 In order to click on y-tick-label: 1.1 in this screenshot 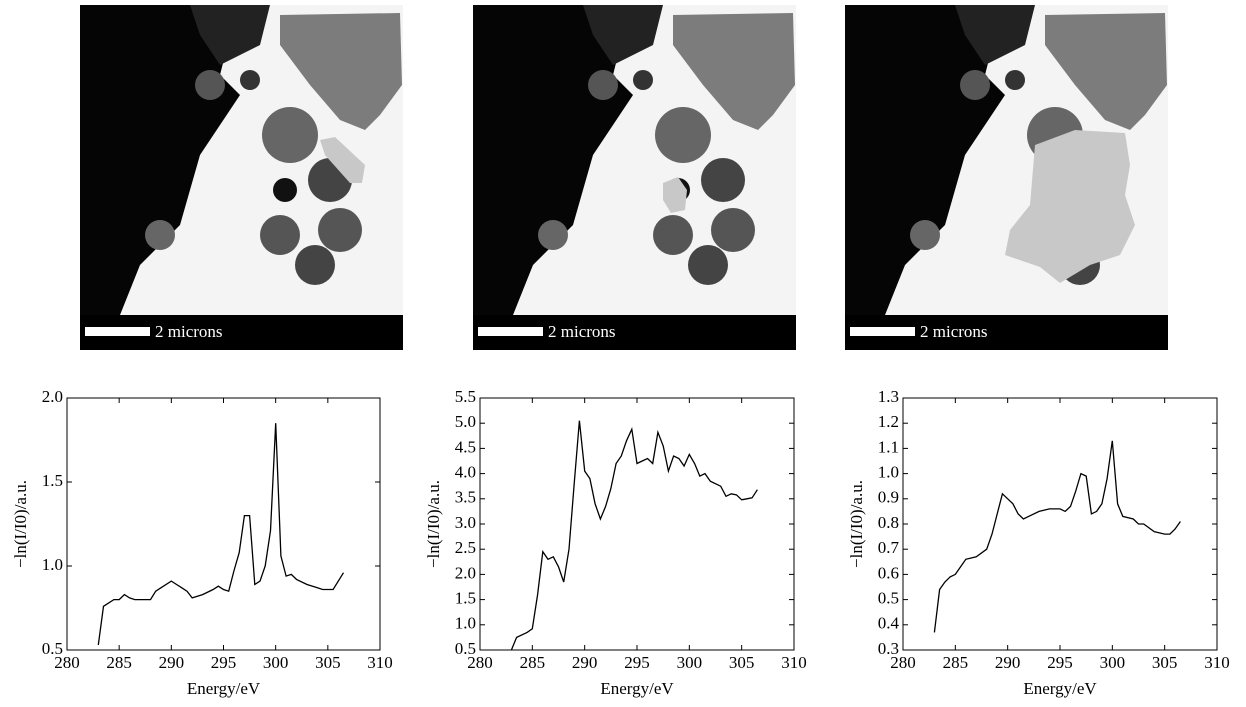, I will do `click(888, 446)`.